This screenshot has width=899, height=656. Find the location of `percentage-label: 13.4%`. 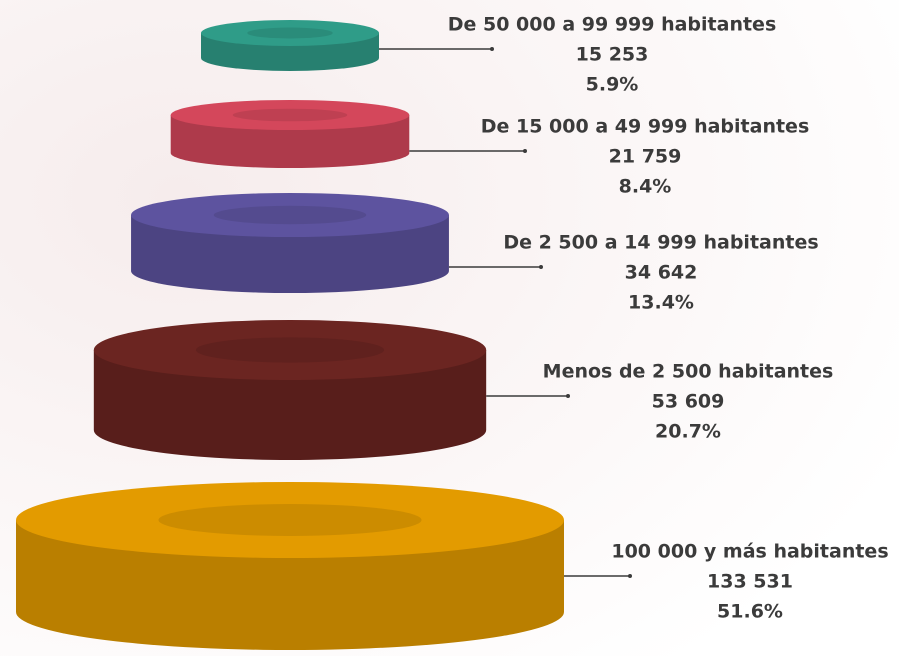

percentage-label: 13.4% is located at coordinates (661, 303).